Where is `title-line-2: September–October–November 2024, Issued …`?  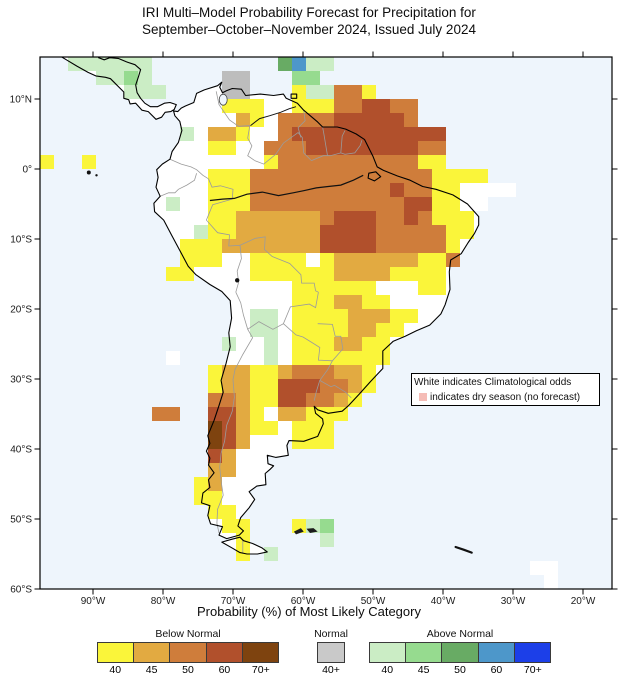
title-line-2: September–October–November 2024, Issued … is located at coordinates (309, 29).